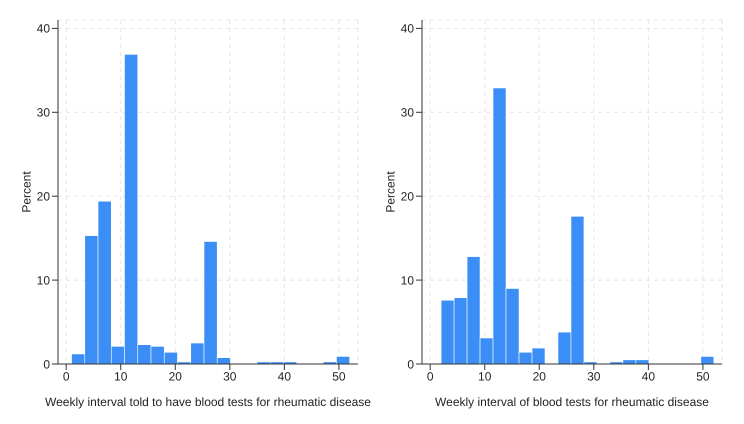 This screenshot has height=424, width=744. What do you see at coordinates (572, 402) in the screenshot?
I see `x-axis-title: Weekly interval of blood tests for rheumatic disease` at bounding box center [572, 402].